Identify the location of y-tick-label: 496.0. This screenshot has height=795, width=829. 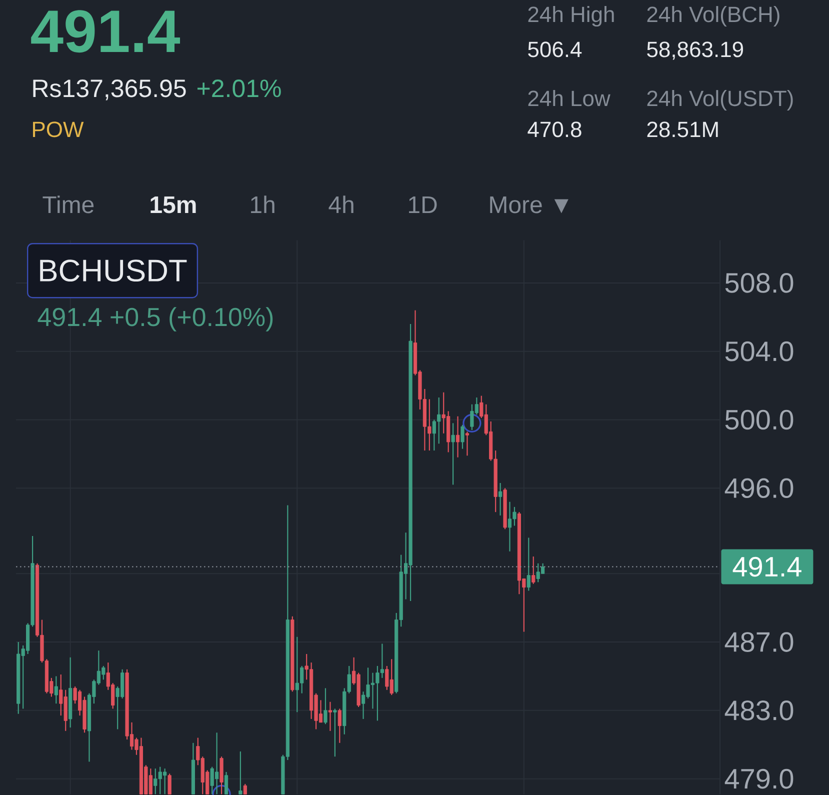
(759, 488).